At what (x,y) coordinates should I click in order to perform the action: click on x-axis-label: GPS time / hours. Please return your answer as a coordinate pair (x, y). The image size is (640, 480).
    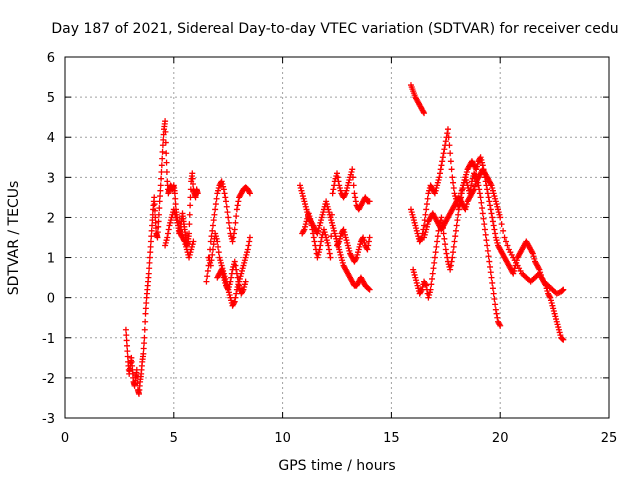
    Looking at the image, I should click on (336, 466).